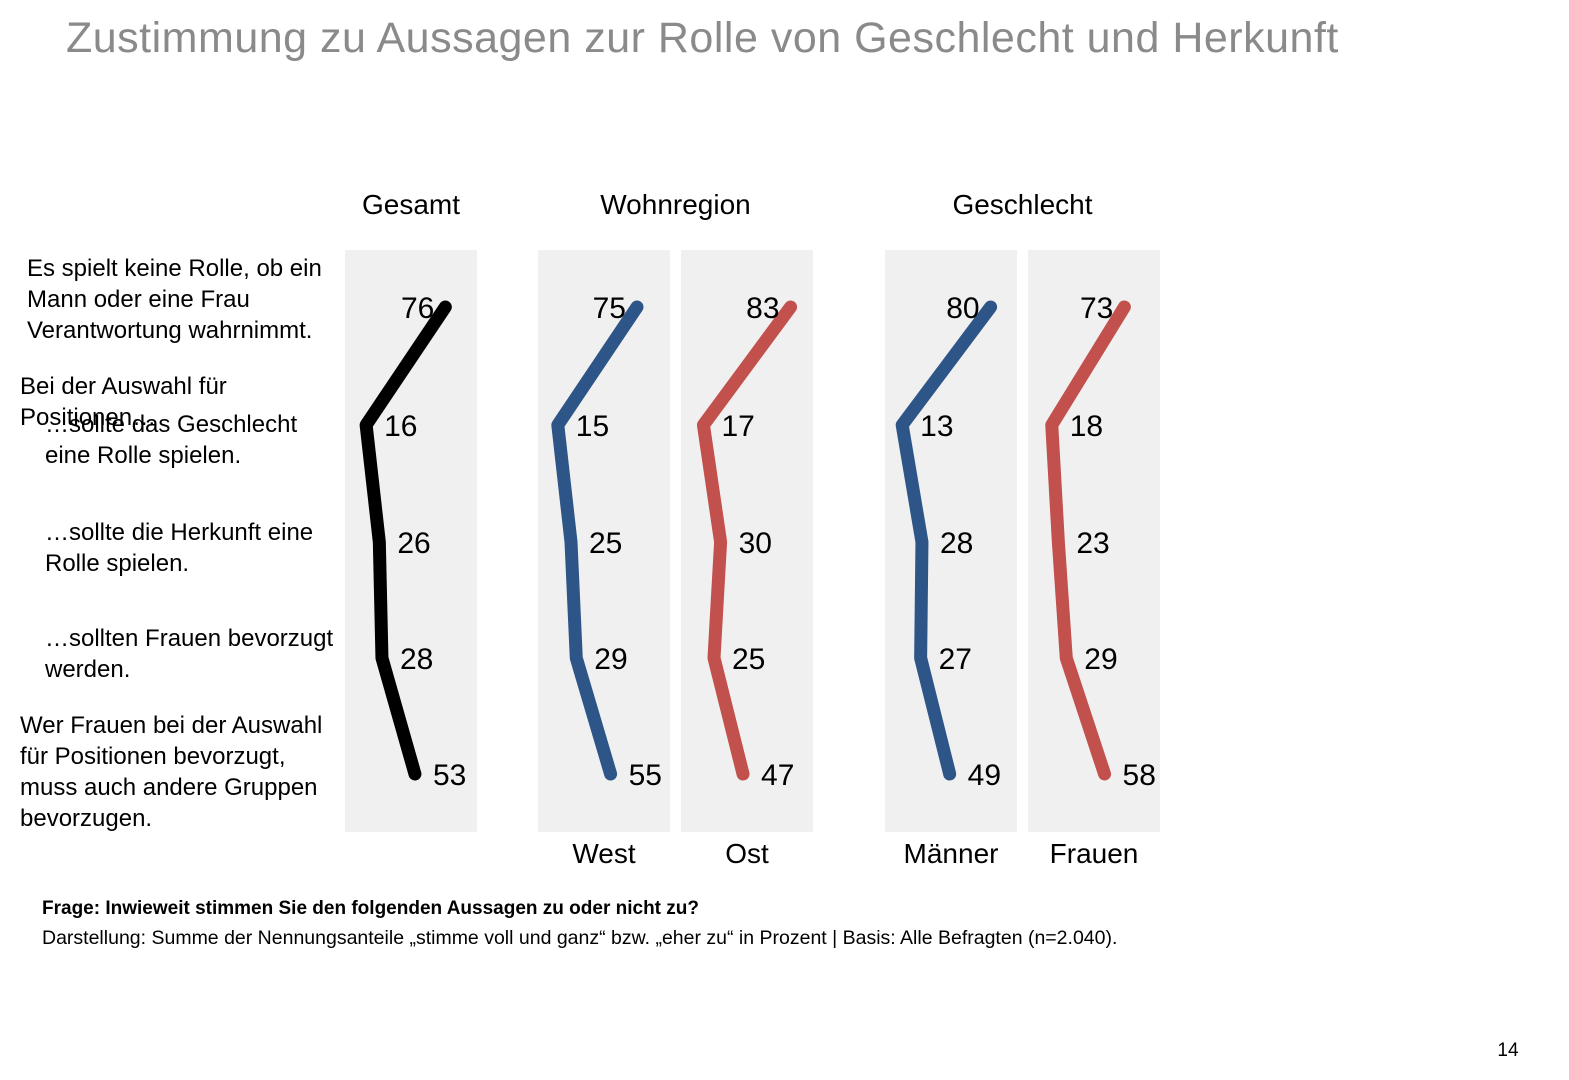  I want to click on value-label: 58, so click(1139, 775).